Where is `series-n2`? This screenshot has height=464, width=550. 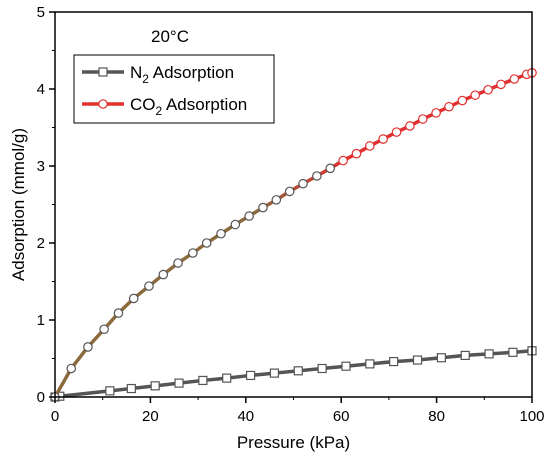 series-n2 is located at coordinates (293, 374).